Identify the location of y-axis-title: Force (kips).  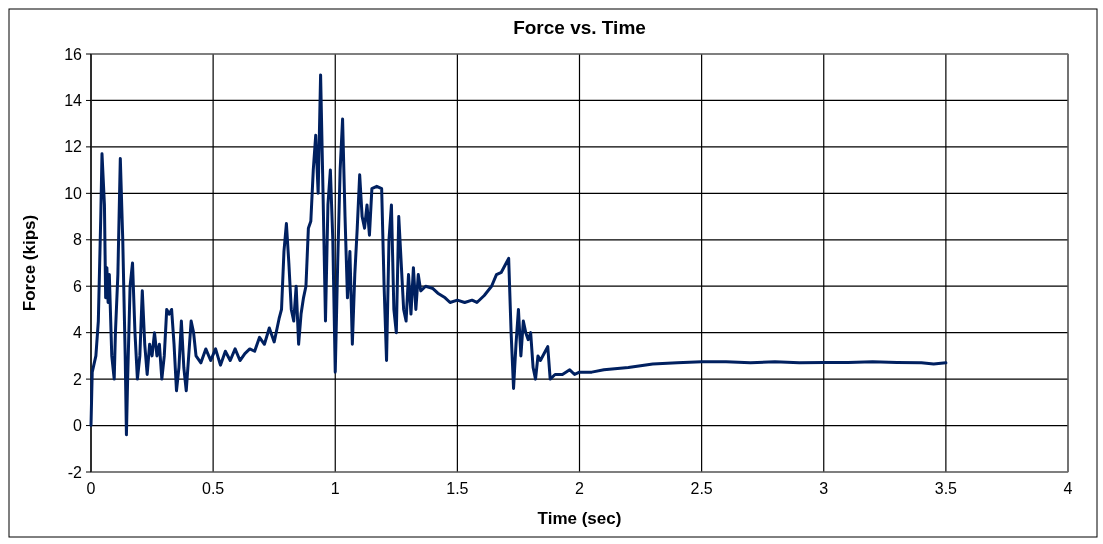
(29, 263).